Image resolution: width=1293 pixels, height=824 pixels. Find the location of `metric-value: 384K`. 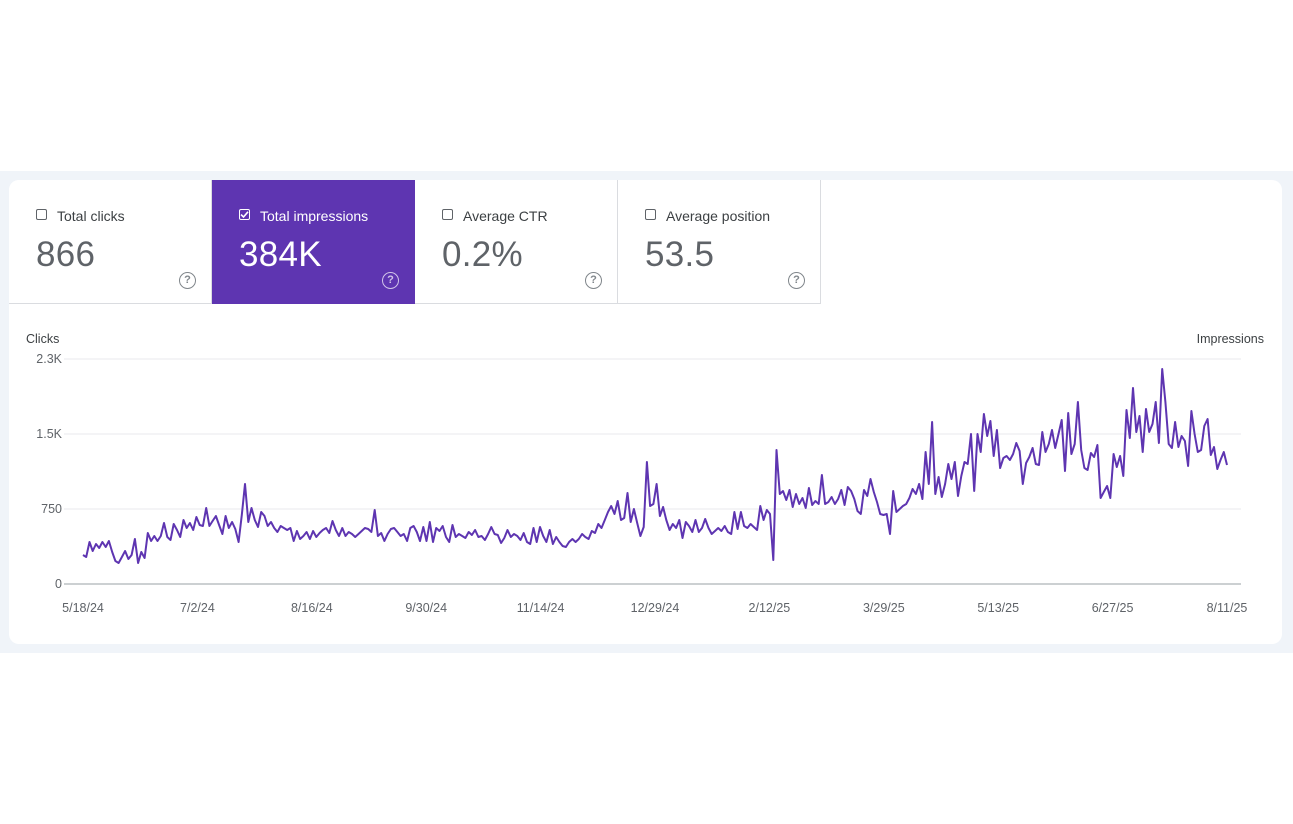

metric-value: 384K is located at coordinates (280, 254).